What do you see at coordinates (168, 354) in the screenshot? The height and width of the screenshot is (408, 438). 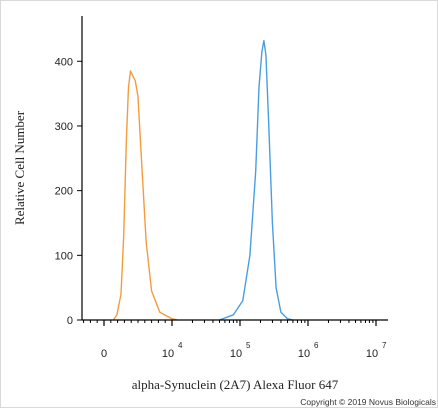 I see `x-tick-label-1: 10` at bounding box center [168, 354].